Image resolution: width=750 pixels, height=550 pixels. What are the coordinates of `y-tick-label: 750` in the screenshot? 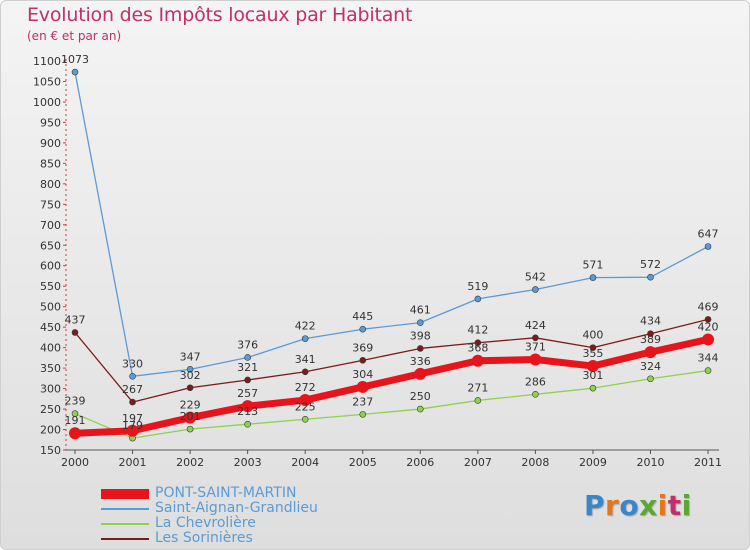 It's located at (50, 204).